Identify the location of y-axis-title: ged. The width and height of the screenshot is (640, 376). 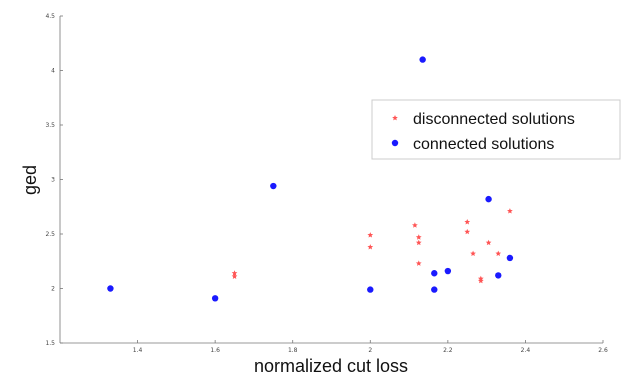
(30, 180).